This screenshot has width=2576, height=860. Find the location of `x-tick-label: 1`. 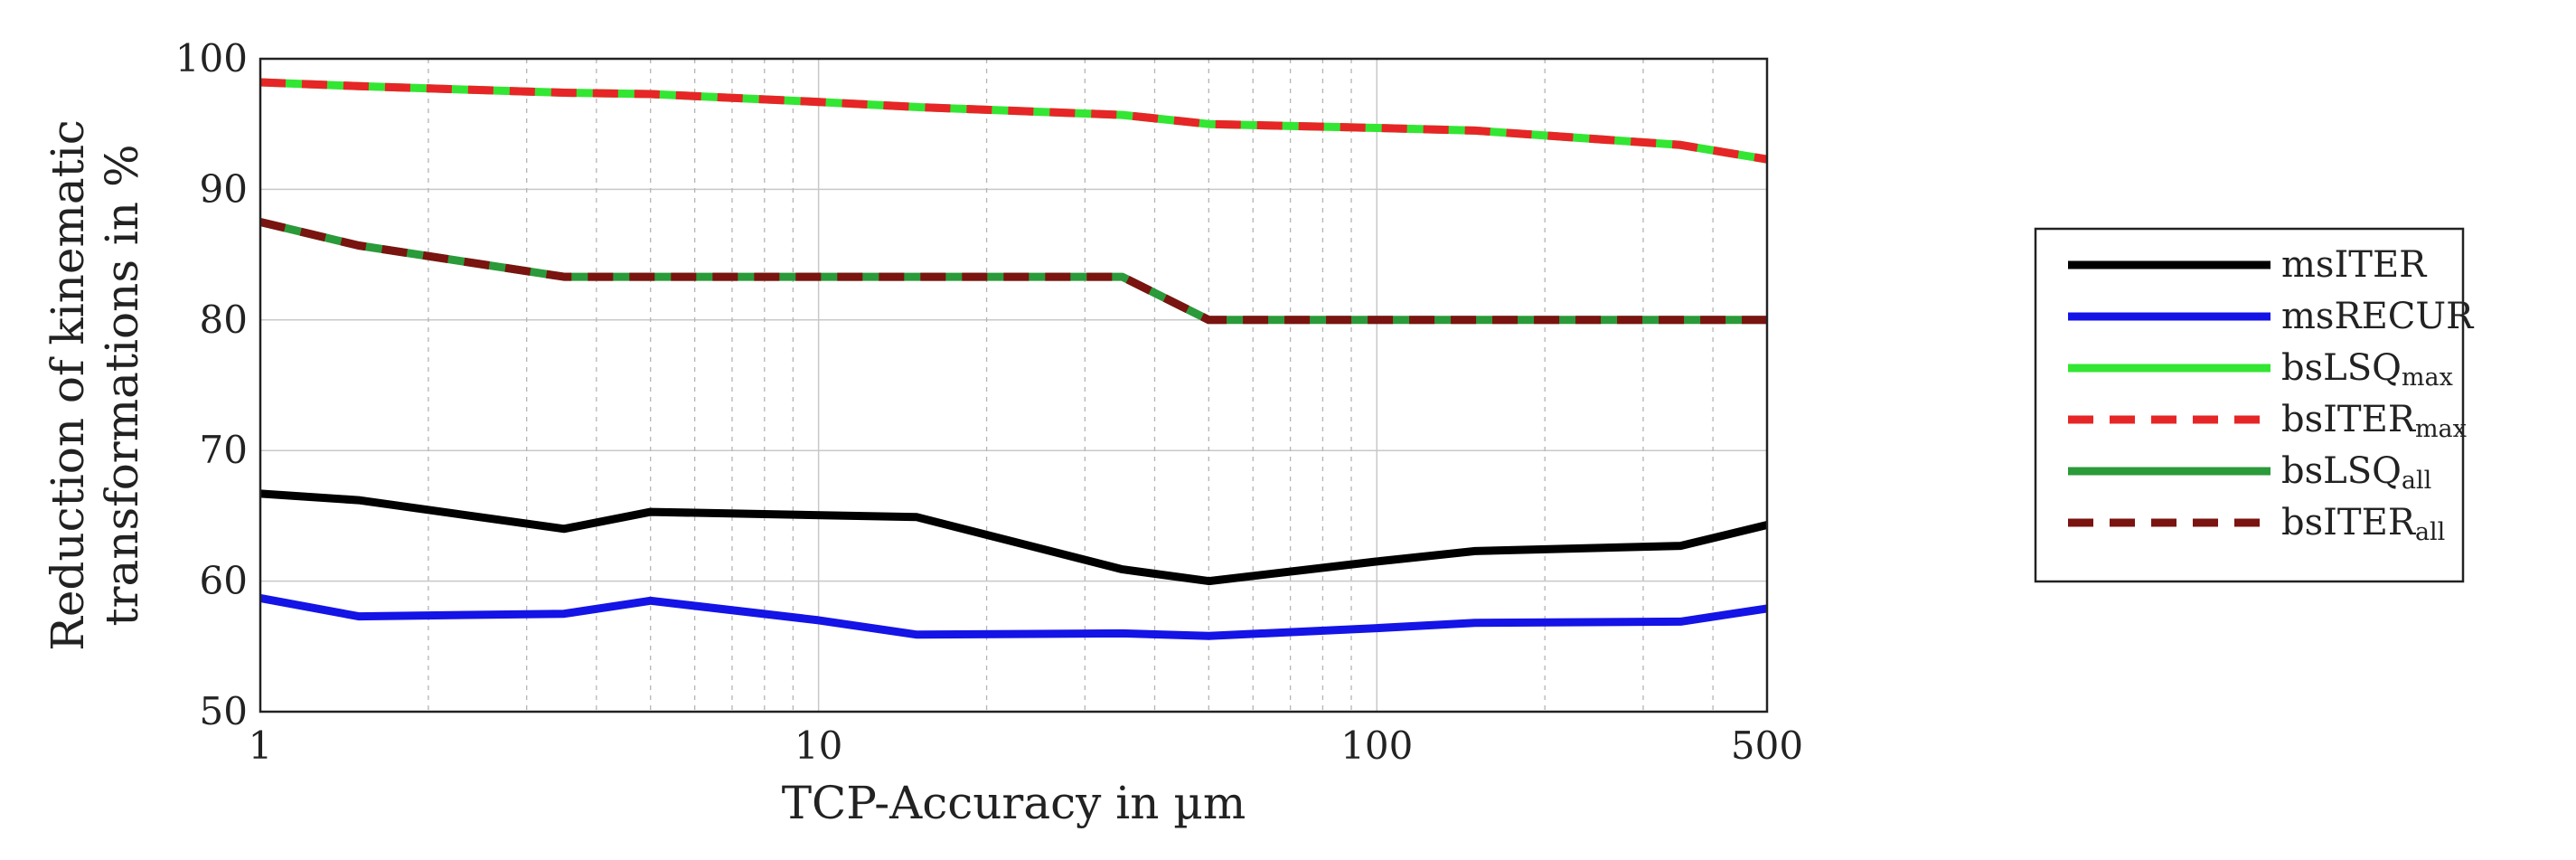

x-tick-label: 1 is located at coordinates (261, 745).